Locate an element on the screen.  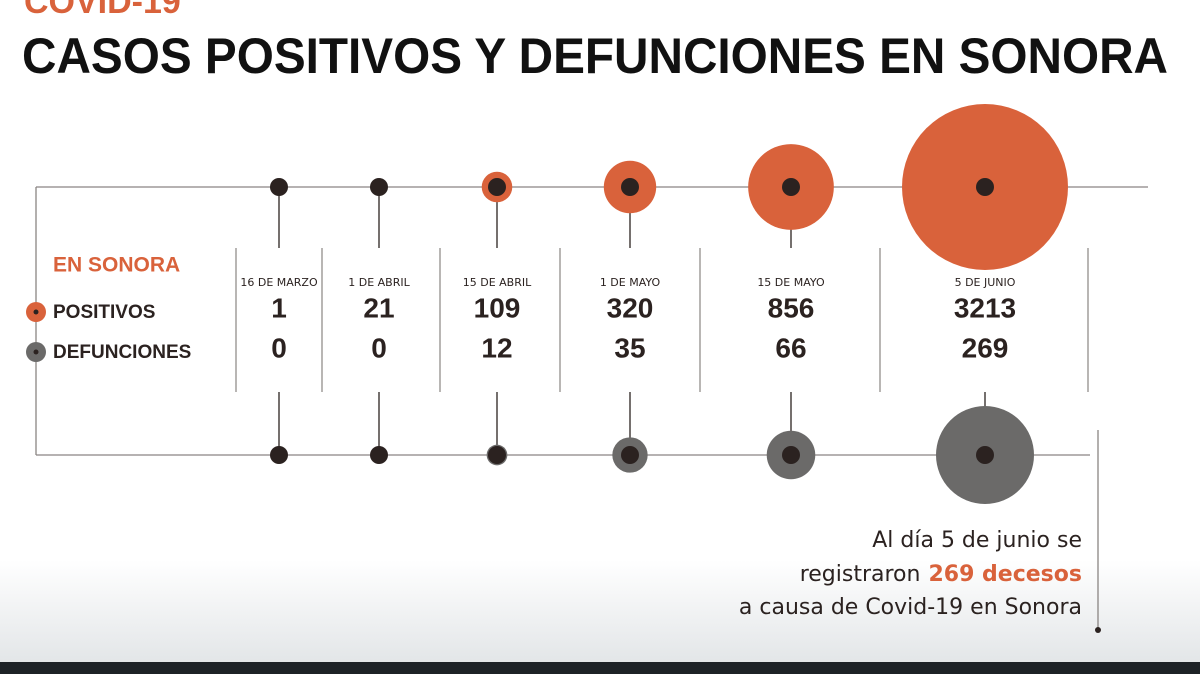
legend-title: EN SONORA is located at coordinates (116, 265).